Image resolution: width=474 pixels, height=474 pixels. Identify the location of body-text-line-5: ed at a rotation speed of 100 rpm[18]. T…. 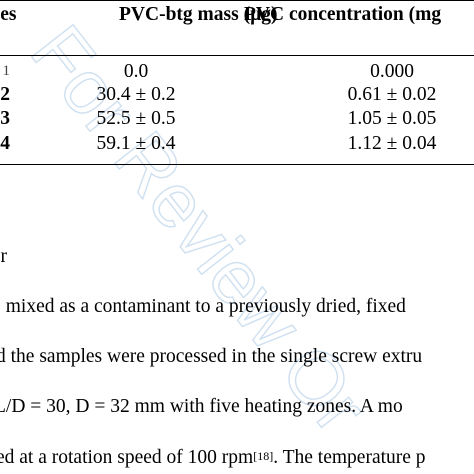
(213, 458).